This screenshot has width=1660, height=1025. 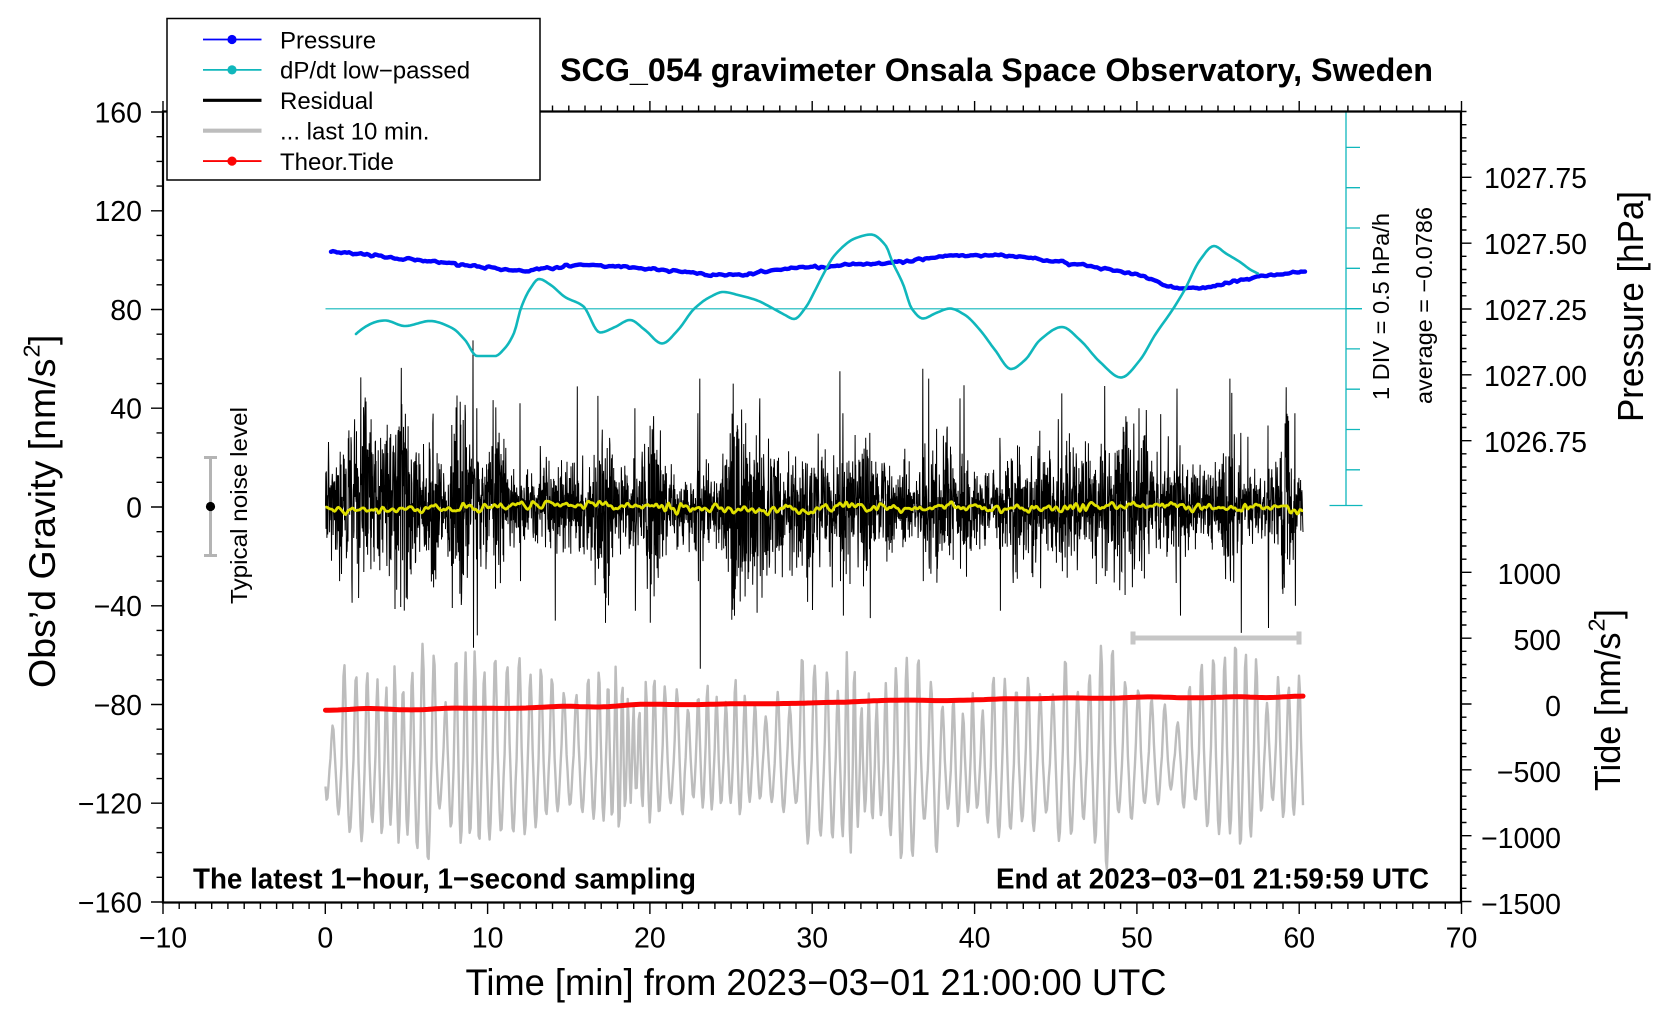 I want to click on svg-text: average = −0.0786, so click(x=1424, y=305).